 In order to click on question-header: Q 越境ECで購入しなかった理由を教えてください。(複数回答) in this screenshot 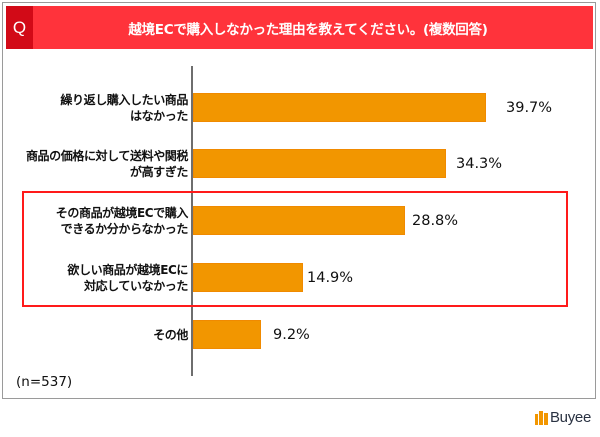, I will do `click(299, 27)`.